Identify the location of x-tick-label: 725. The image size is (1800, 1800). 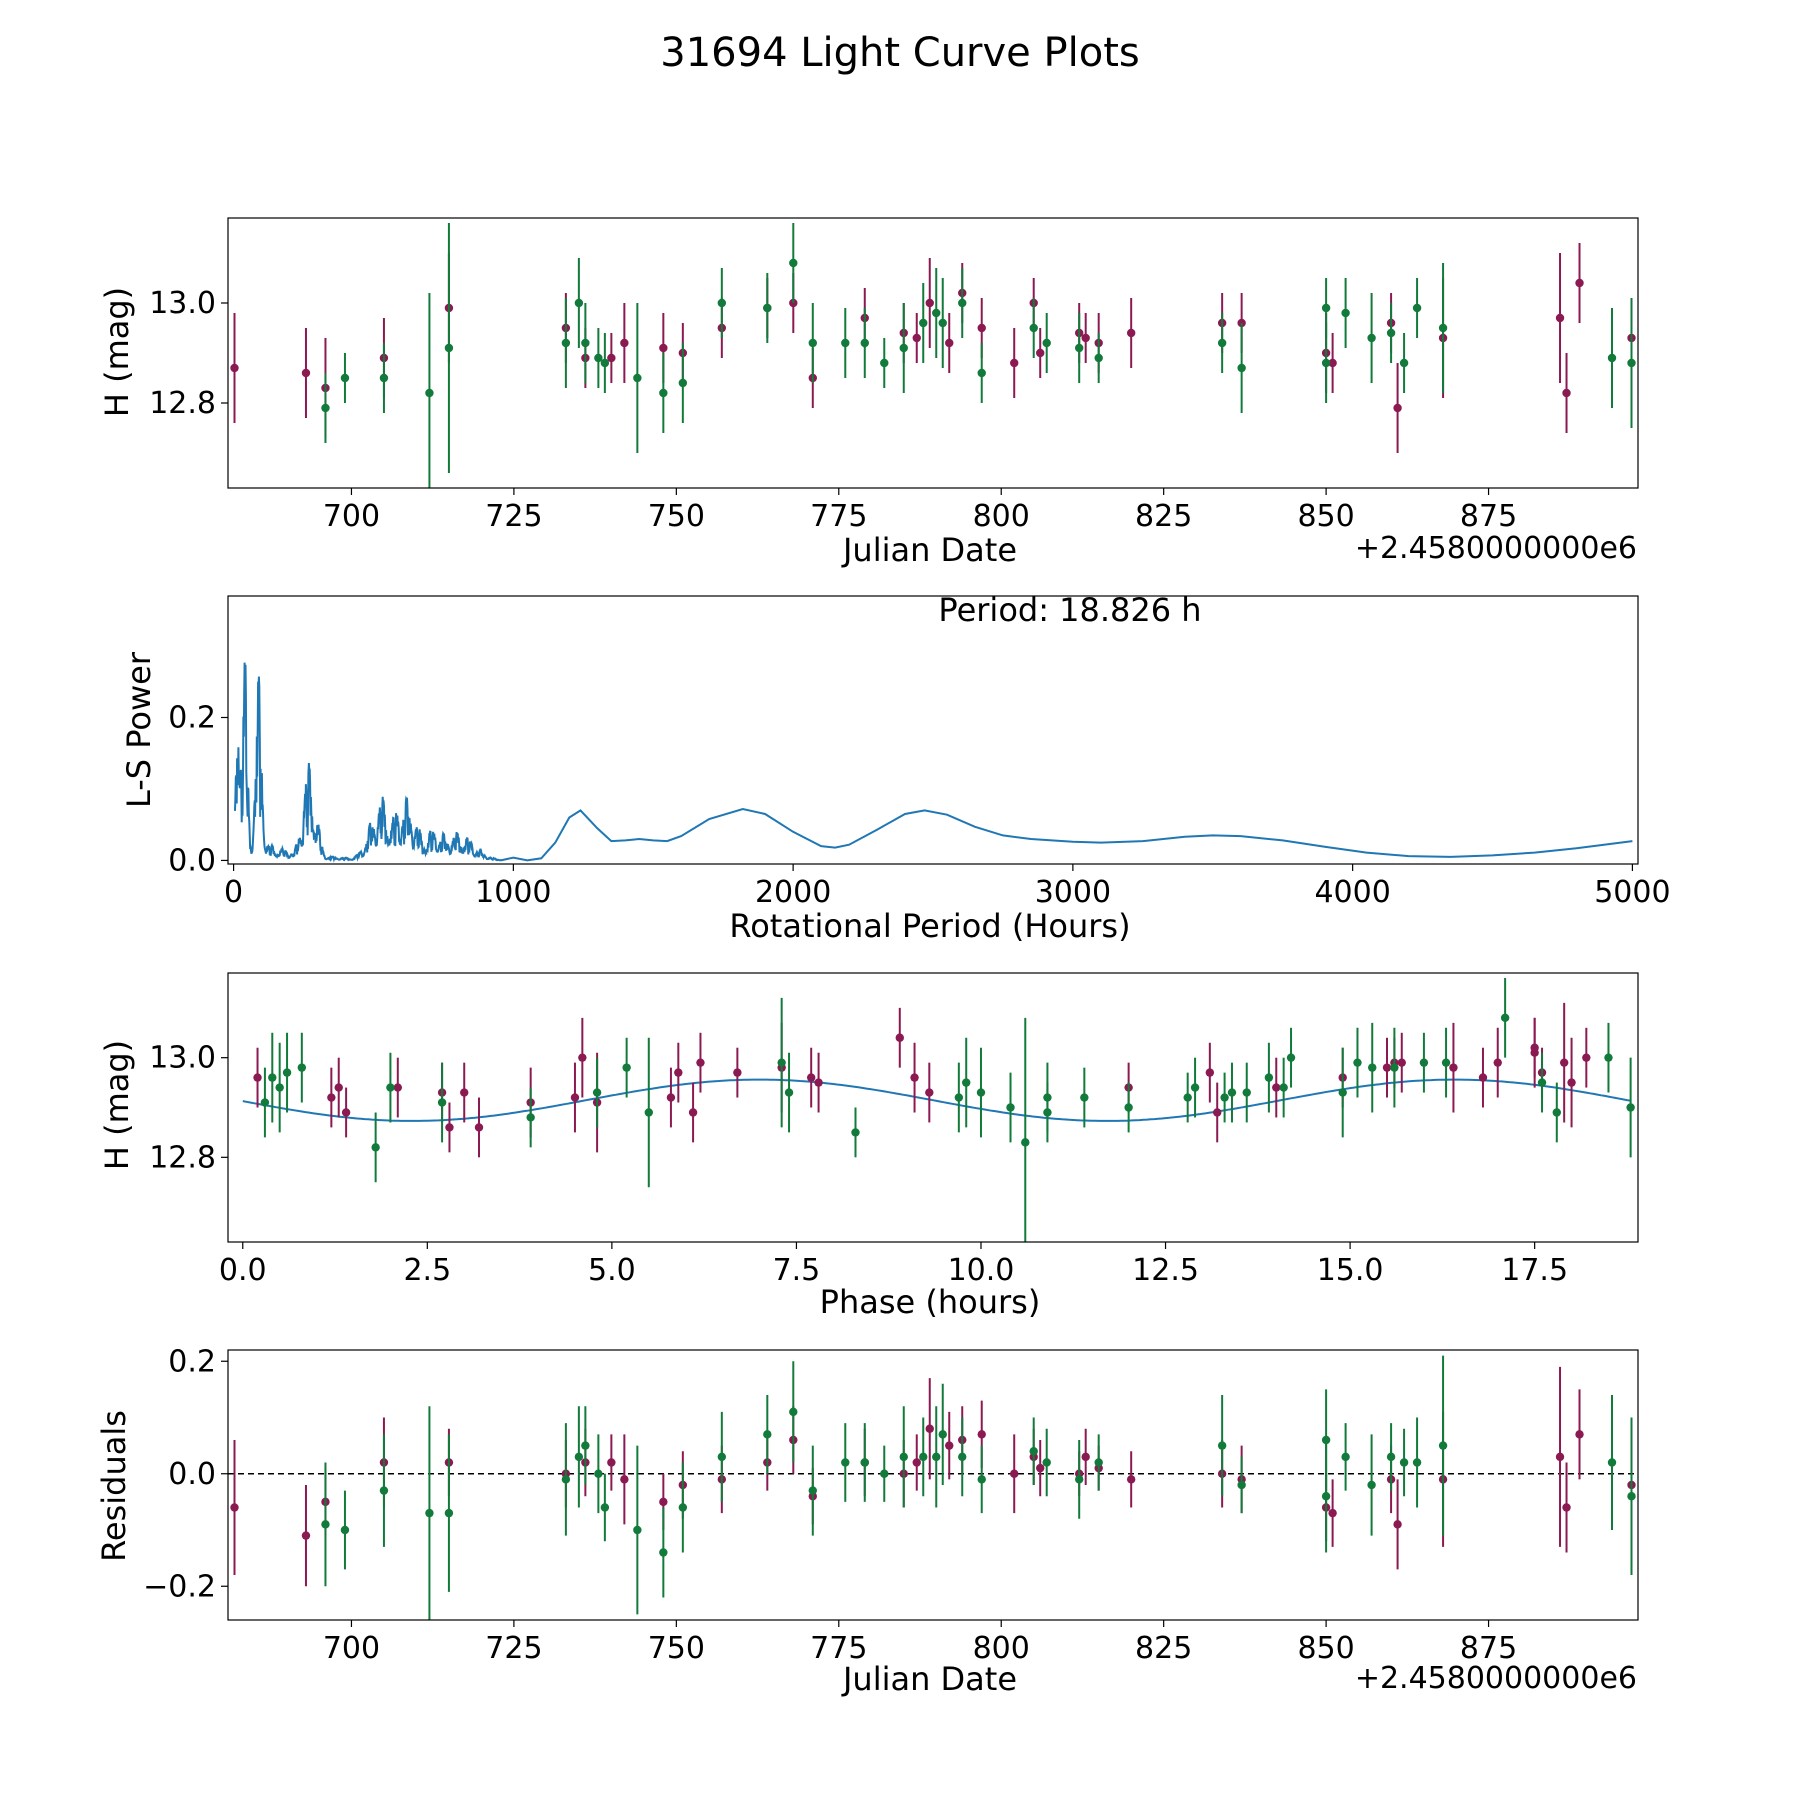
(513, 1648).